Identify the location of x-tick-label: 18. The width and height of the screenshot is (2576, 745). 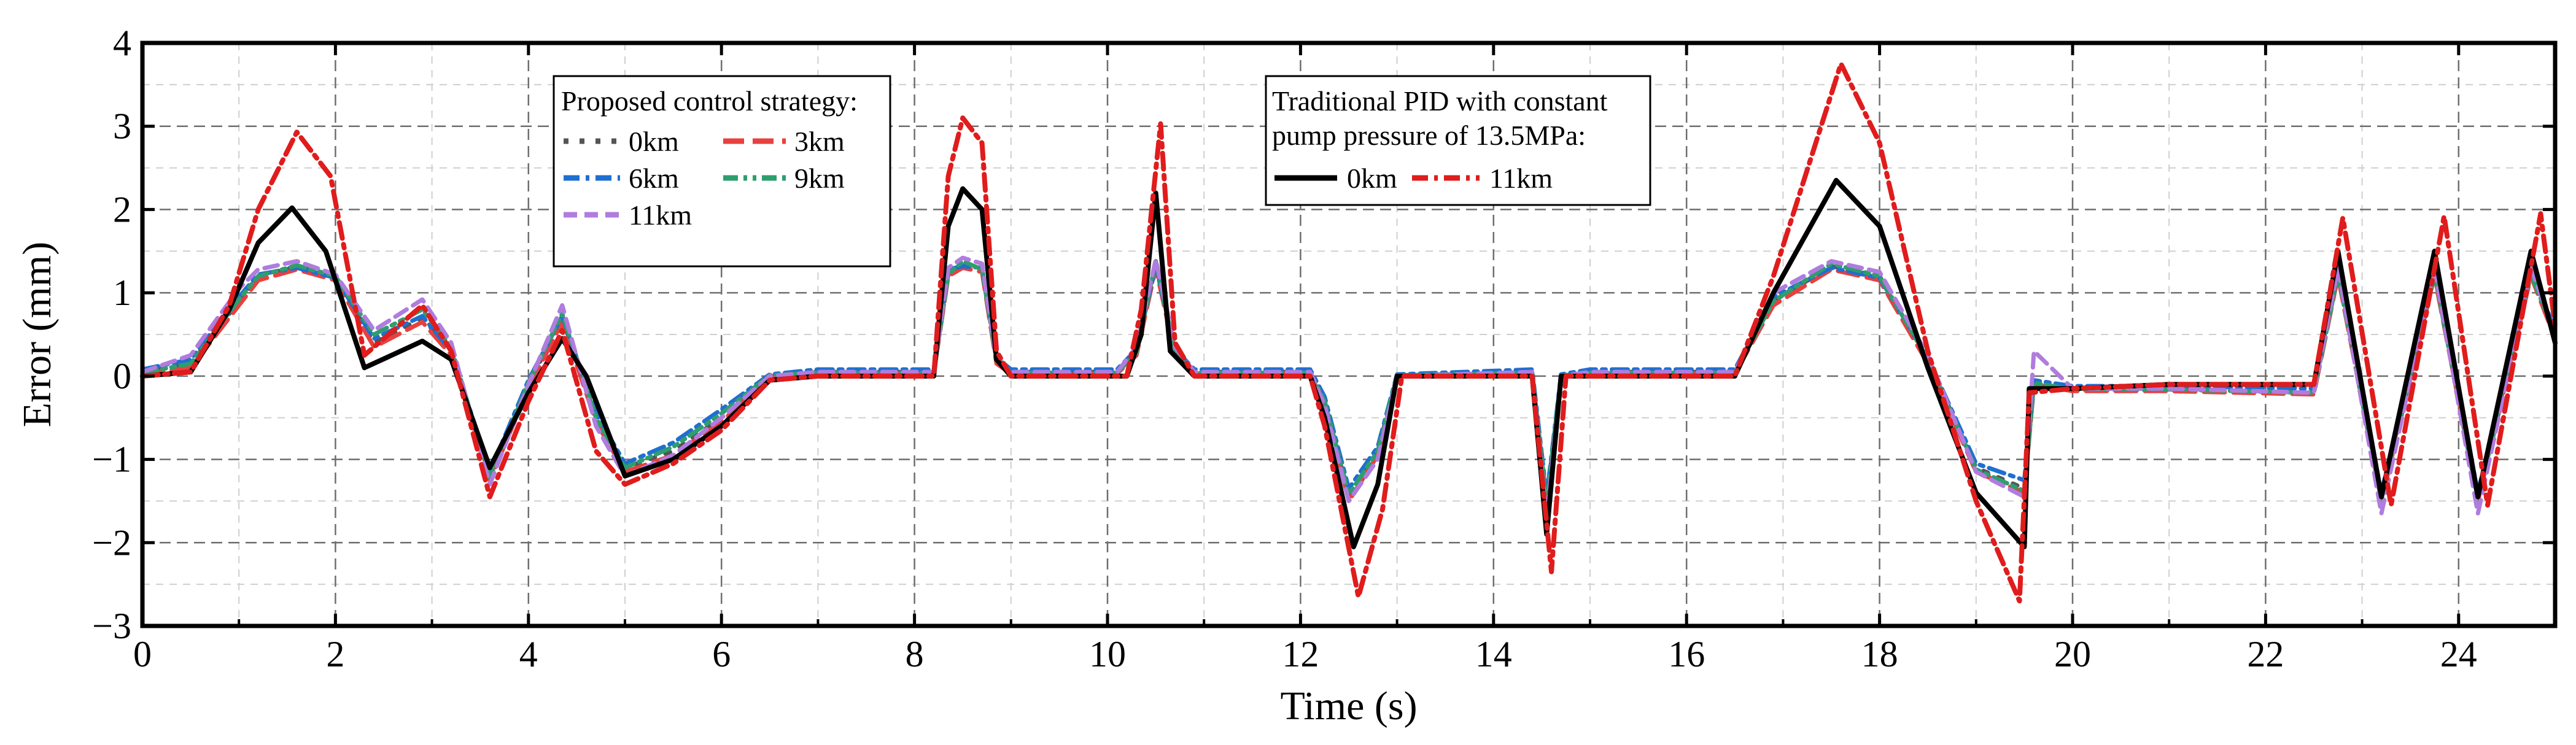
(1879, 654).